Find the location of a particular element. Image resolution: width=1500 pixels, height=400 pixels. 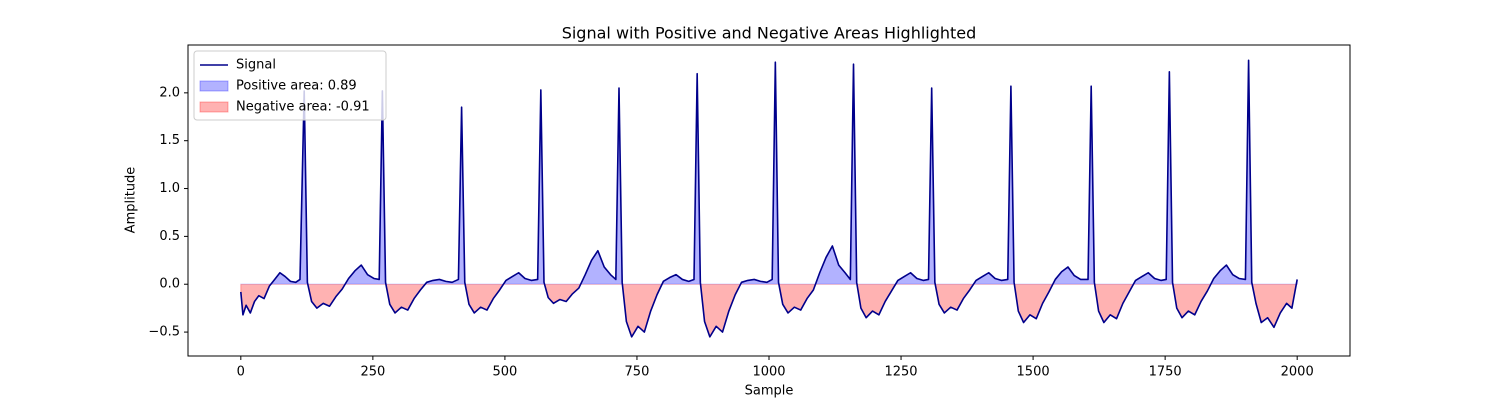

y-tick-label: 2.0 is located at coordinates (169, 92).